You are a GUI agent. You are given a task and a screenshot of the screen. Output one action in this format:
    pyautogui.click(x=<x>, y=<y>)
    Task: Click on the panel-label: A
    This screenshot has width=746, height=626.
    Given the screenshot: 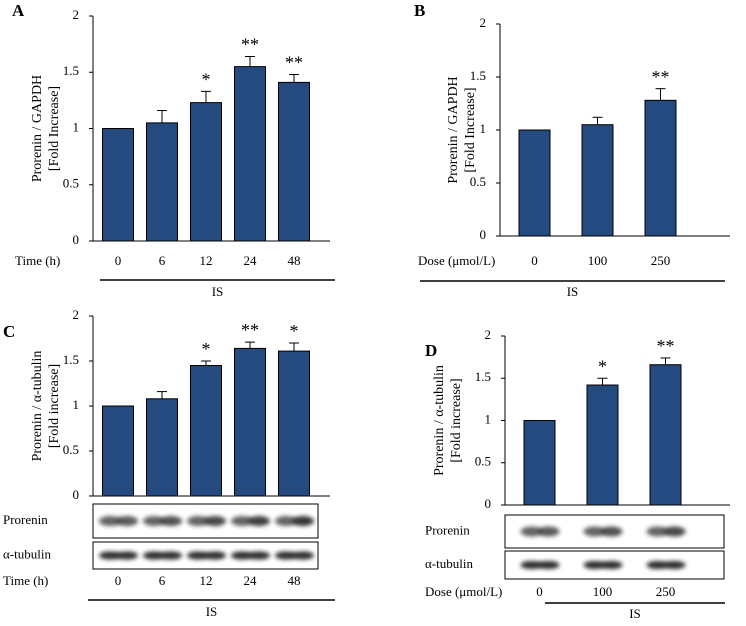 What is the action you would take?
    pyautogui.click(x=18, y=10)
    